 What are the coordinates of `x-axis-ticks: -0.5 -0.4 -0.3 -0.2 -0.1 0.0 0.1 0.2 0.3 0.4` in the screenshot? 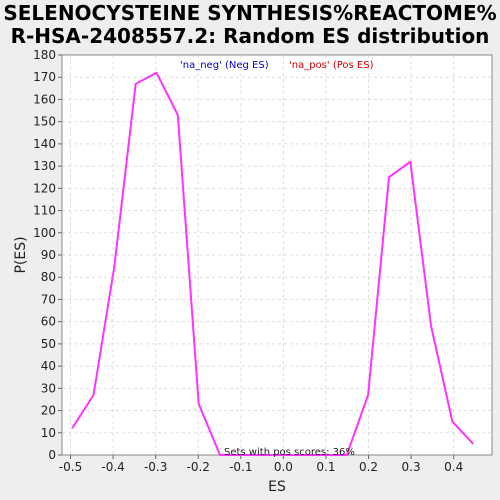 It's located at (261, 464).